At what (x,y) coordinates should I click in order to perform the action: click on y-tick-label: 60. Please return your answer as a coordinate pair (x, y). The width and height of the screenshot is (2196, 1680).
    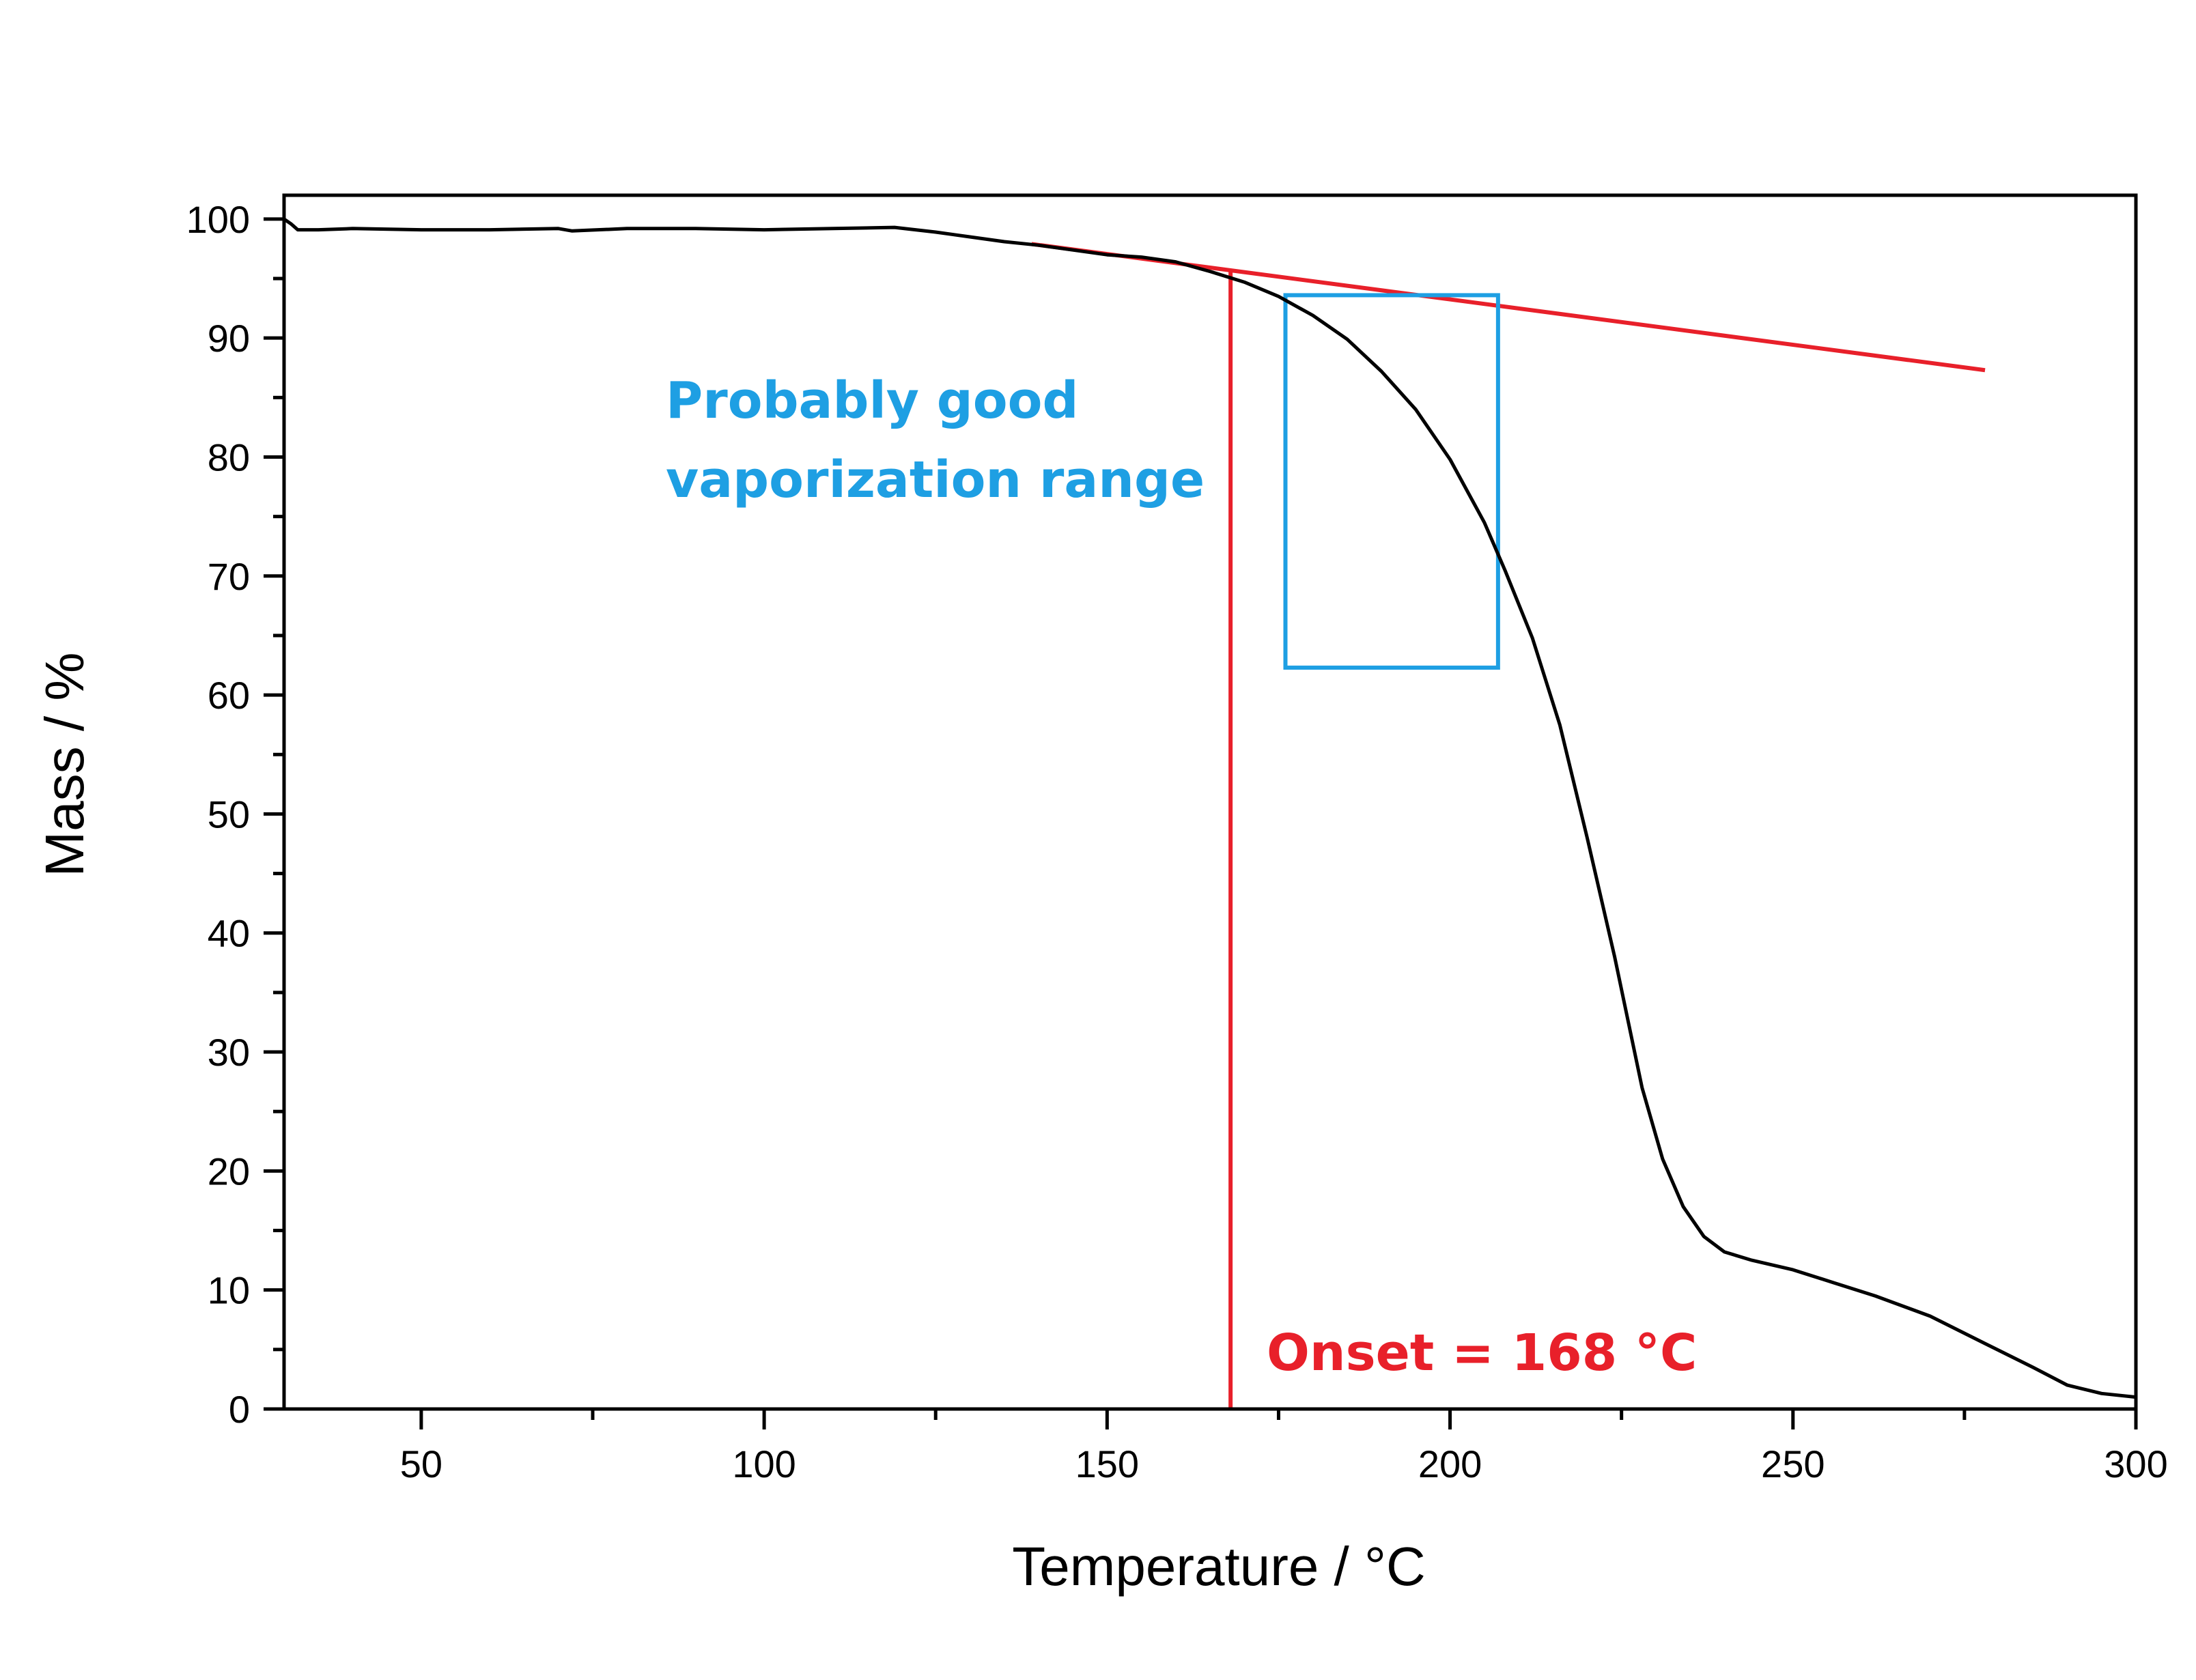
    Looking at the image, I should click on (229, 695).